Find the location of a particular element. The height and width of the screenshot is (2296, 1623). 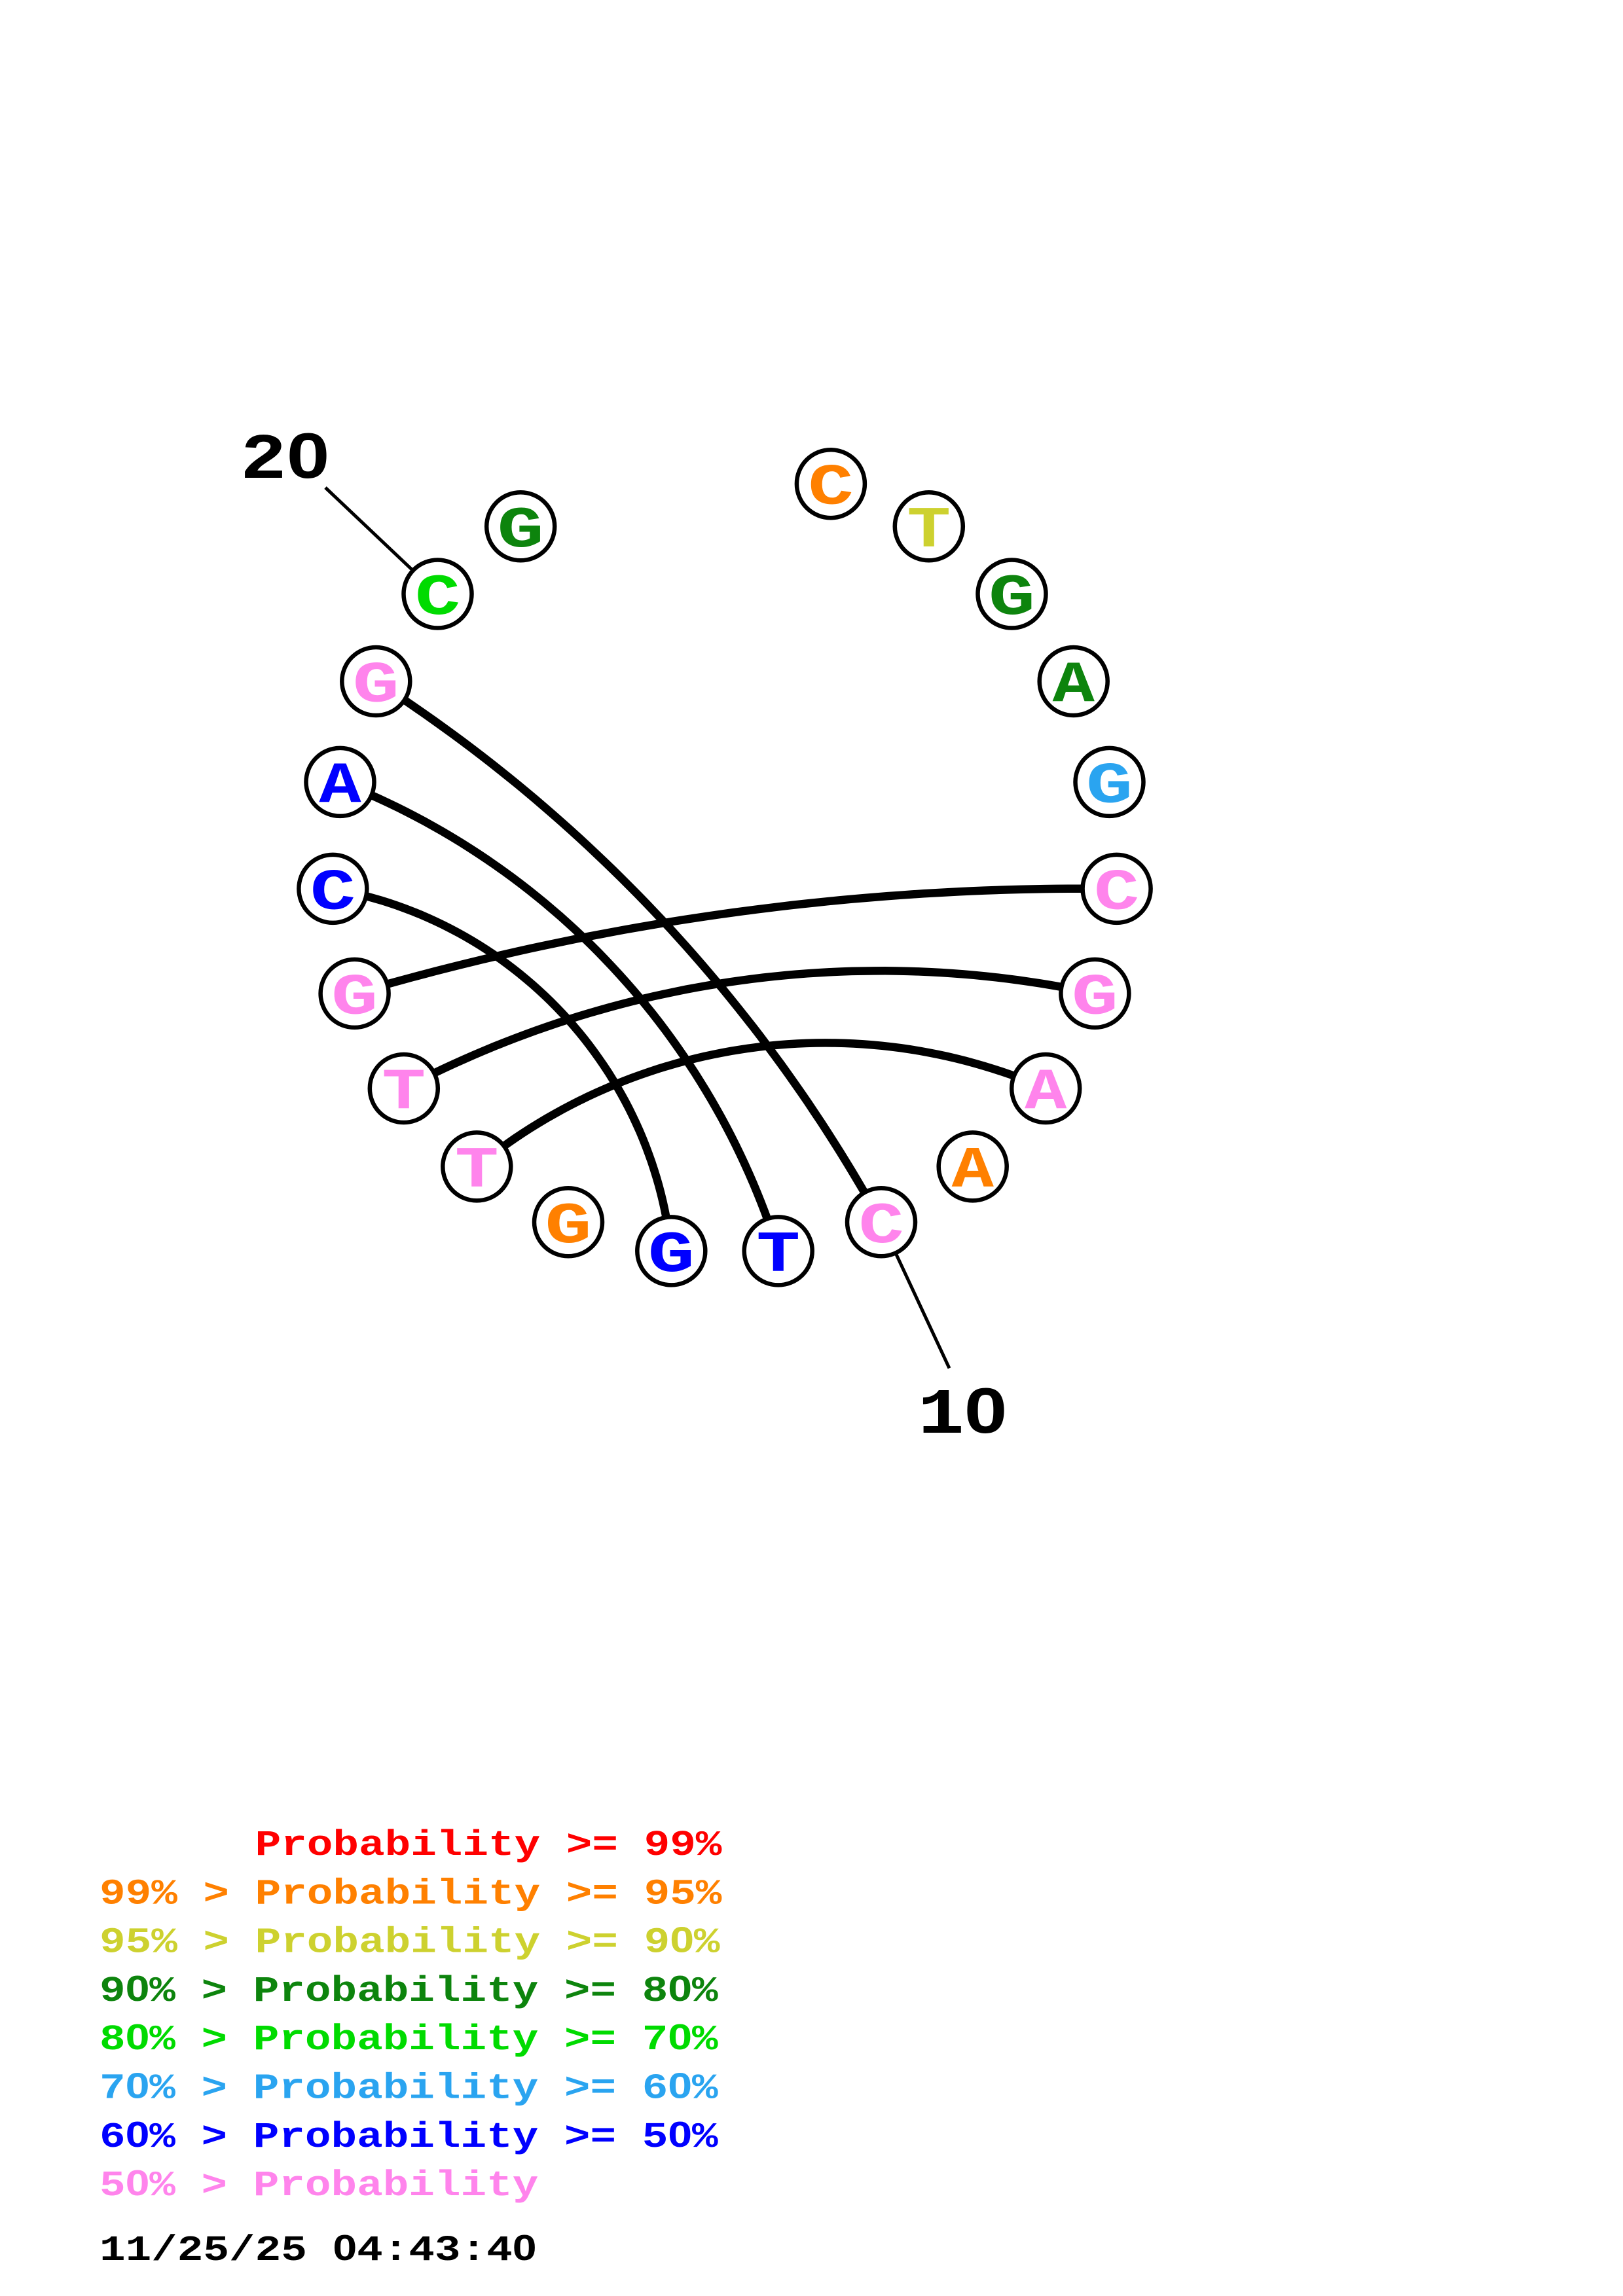

svg-text: 95% > Probability >= 90% is located at coordinates (410, 1943).